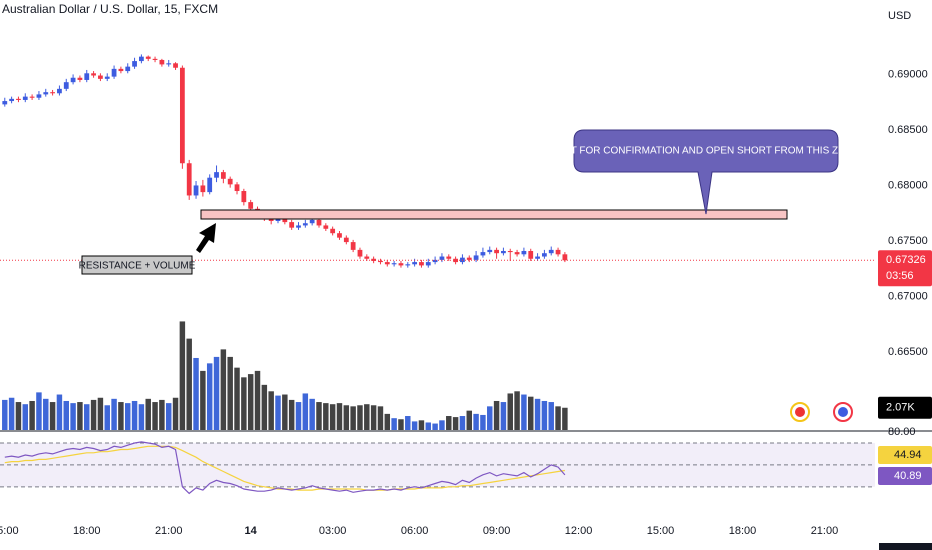  Describe the element at coordinates (137, 265) in the screenshot. I see `label-box` at that location.